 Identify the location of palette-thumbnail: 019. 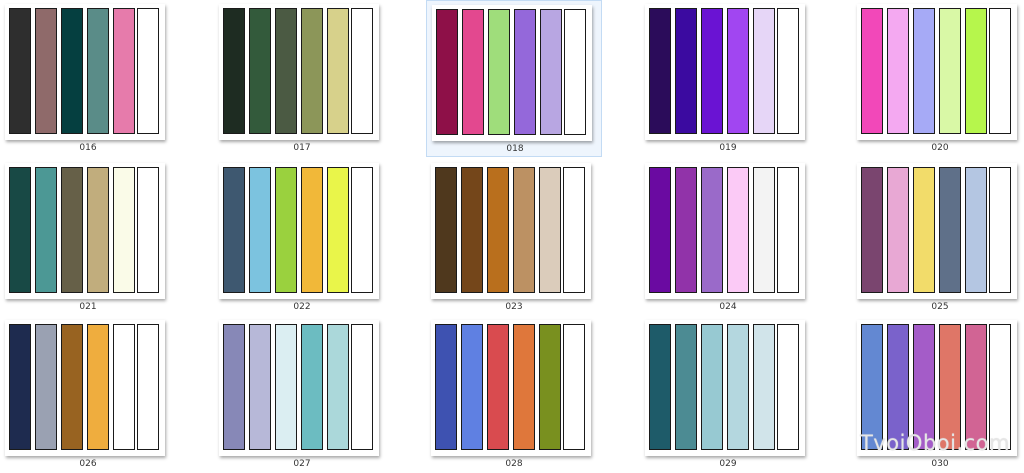
(728, 78).